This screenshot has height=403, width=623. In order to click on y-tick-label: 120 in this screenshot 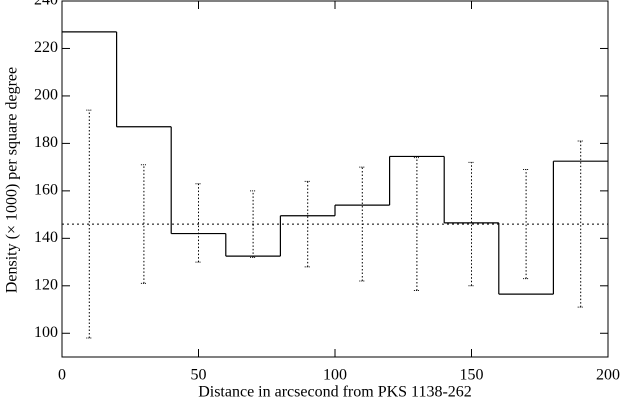, I will do `click(46, 284)`.